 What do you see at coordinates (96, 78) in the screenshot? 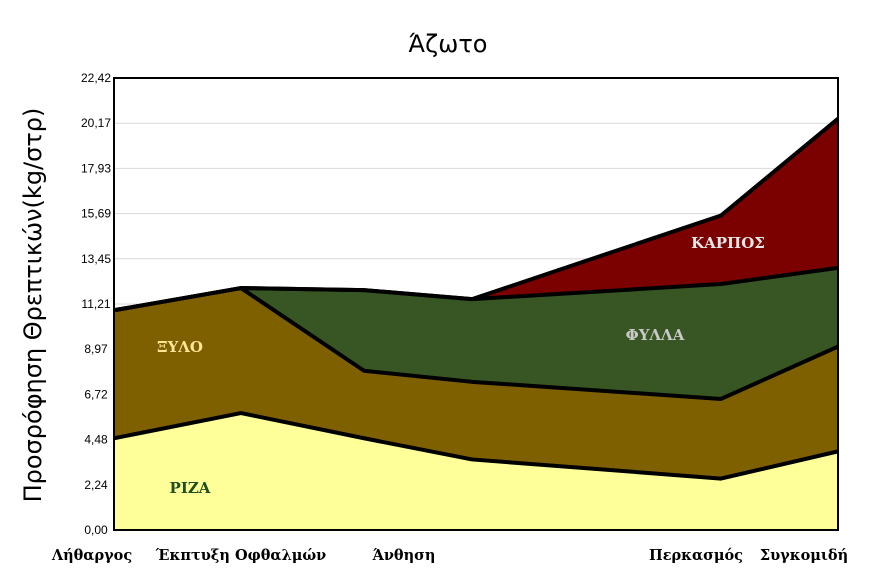
I see `y-tick-label: 22,42` at bounding box center [96, 78].